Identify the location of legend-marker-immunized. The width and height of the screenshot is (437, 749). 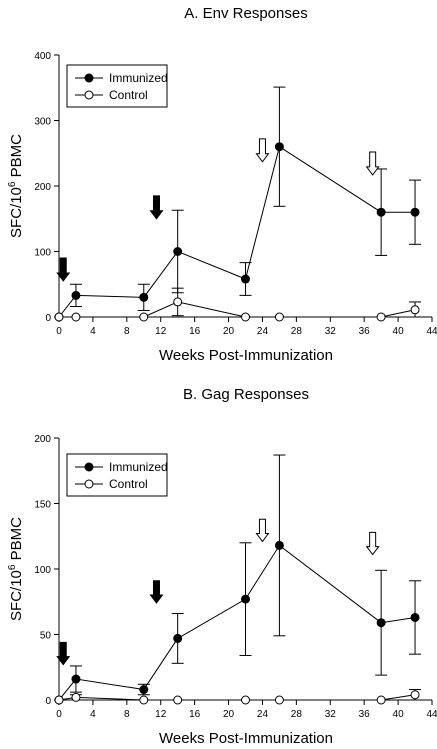
(89, 78).